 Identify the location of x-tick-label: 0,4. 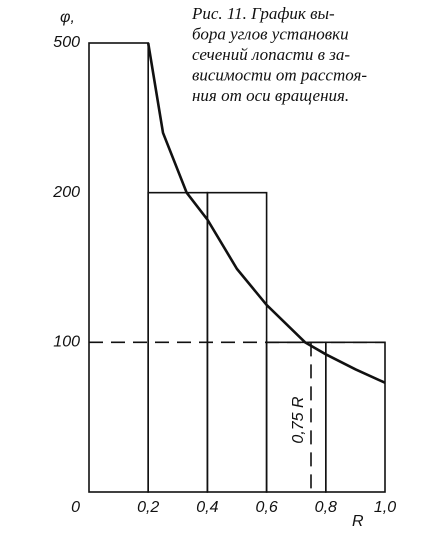
(207, 507).